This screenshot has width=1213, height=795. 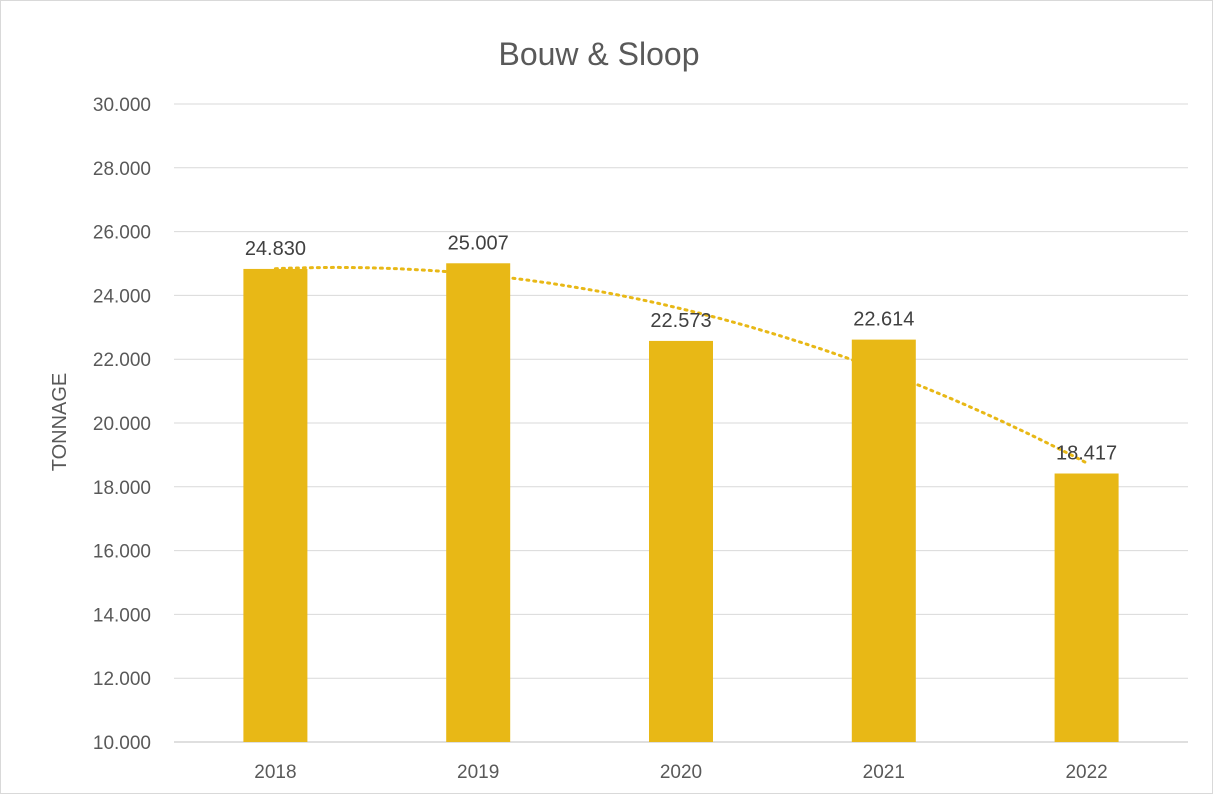 What do you see at coordinates (275, 249) in the screenshot?
I see `data-label-2018: 24.830` at bounding box center [275, 249].